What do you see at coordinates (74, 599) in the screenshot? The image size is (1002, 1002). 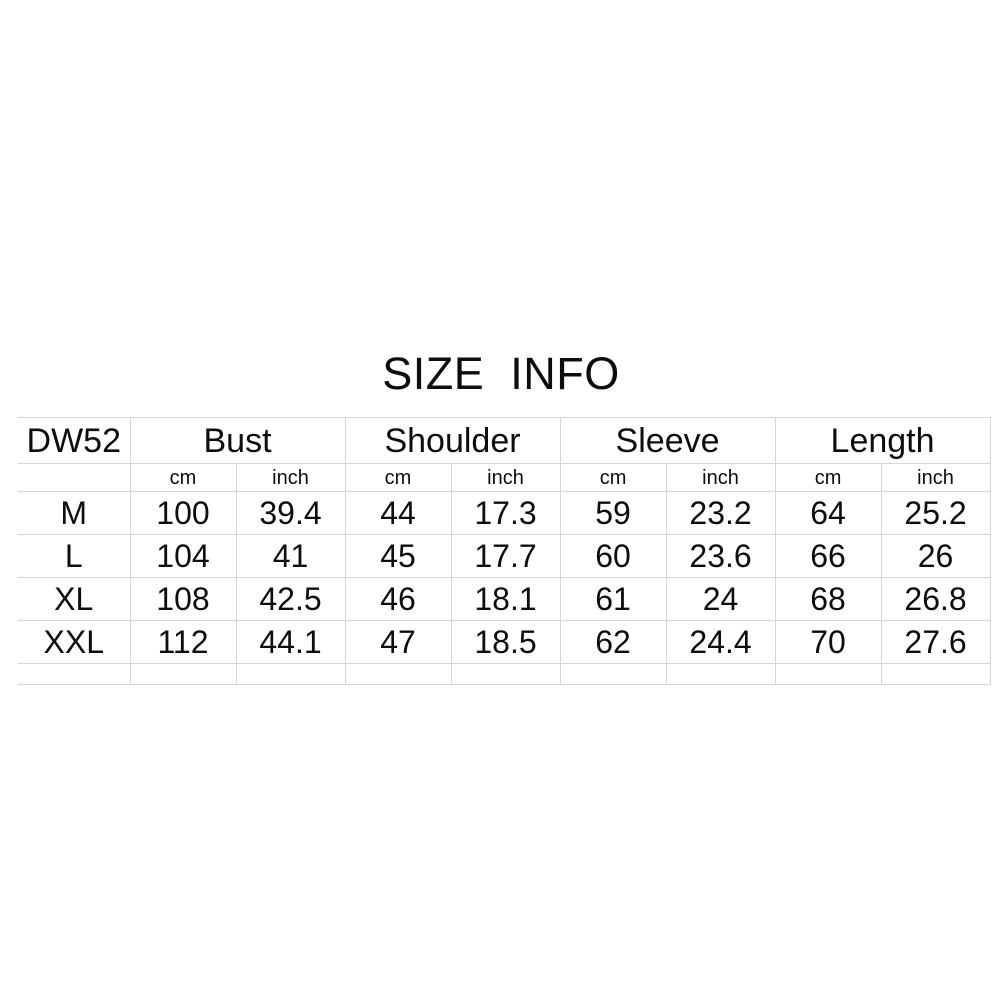 I see `size-label: XL` at bounding box center [74, 599].